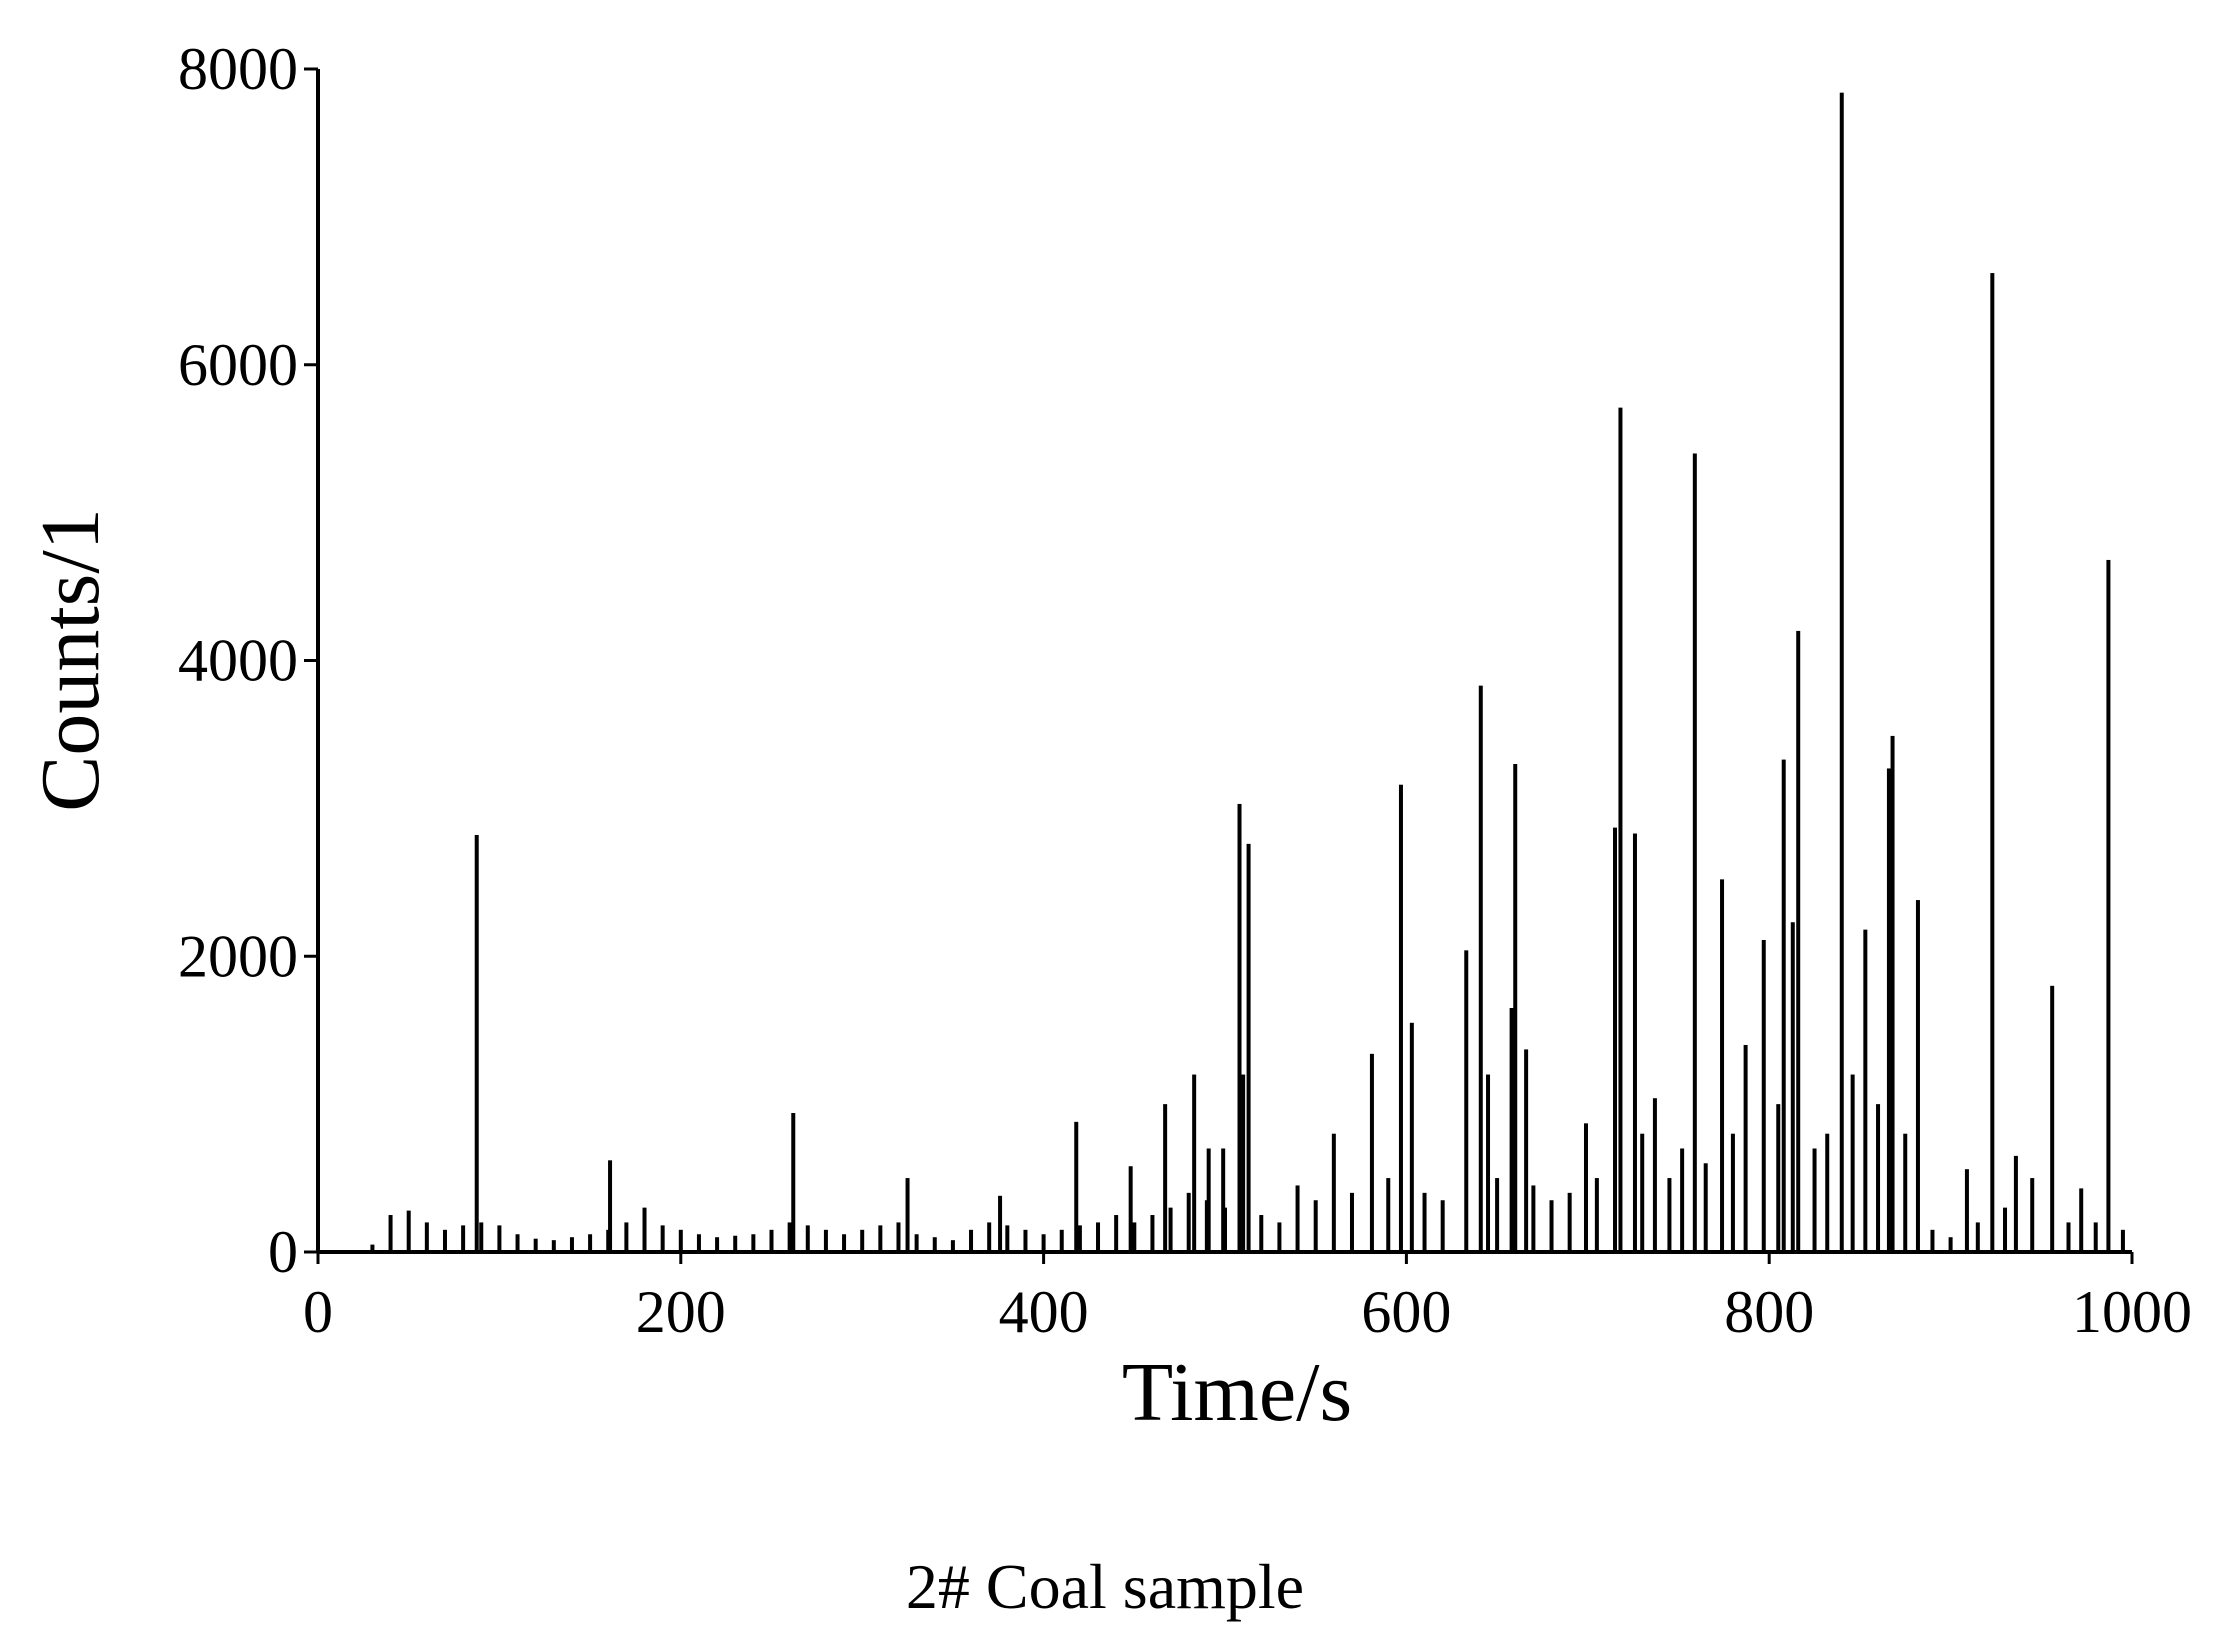 This screenshot has width=2235, height=1641. Describe the element at coordinates (70, 659) in the screenshot. I see `y-axis-title: Counts/1` at that location.